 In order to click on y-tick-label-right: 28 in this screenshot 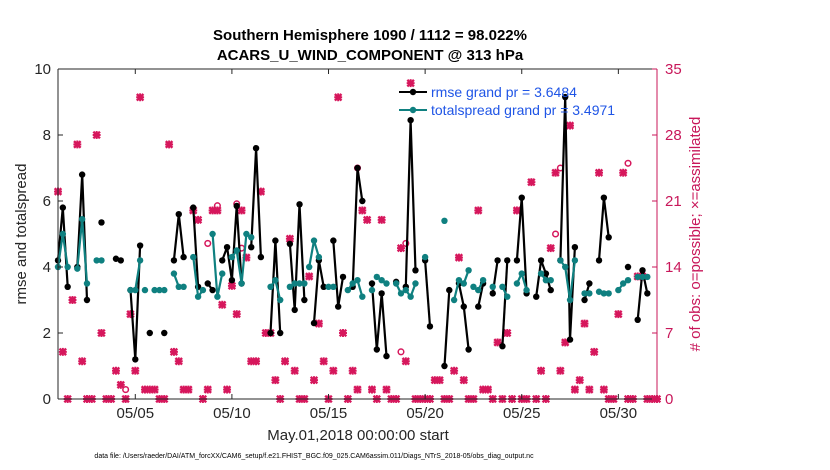, I will do `click(673, 135)`.